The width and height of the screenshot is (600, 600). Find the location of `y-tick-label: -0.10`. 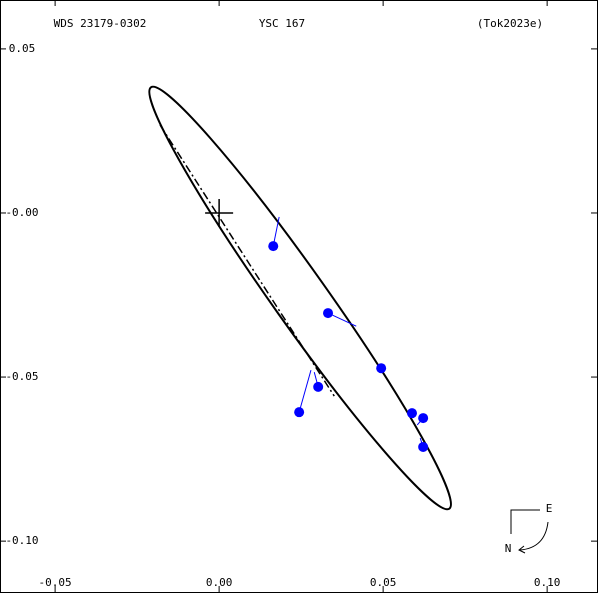

y-tick-label: -0.10 is located at coordinates (21, 540).